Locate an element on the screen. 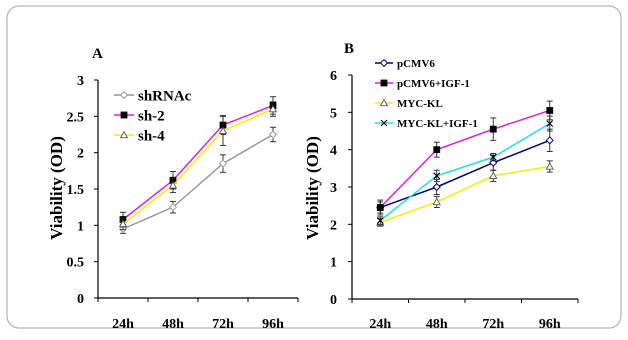 The image size is (628, 340). legend-item: sh-4 is located at coordinates (139, 136).